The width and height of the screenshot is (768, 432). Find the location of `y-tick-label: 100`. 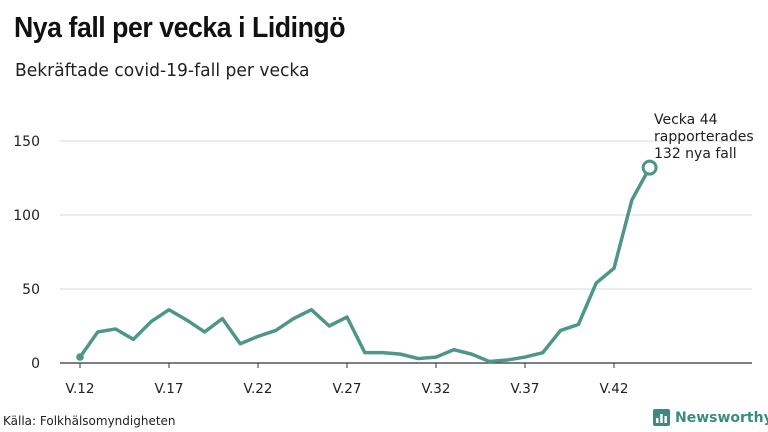

y-tick-label: 100 is located at coordinates (26, 216).